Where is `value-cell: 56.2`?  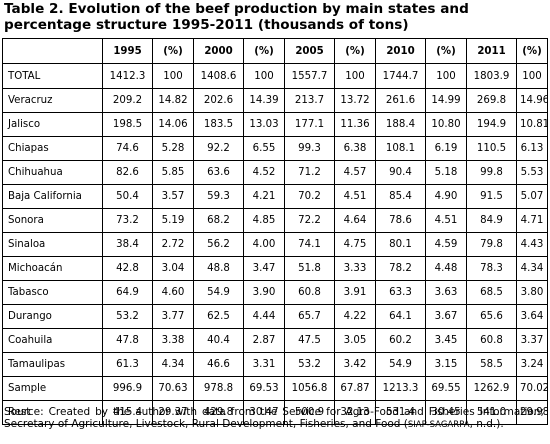
value-cell: 56.2 is located at coordinates (218, 244).